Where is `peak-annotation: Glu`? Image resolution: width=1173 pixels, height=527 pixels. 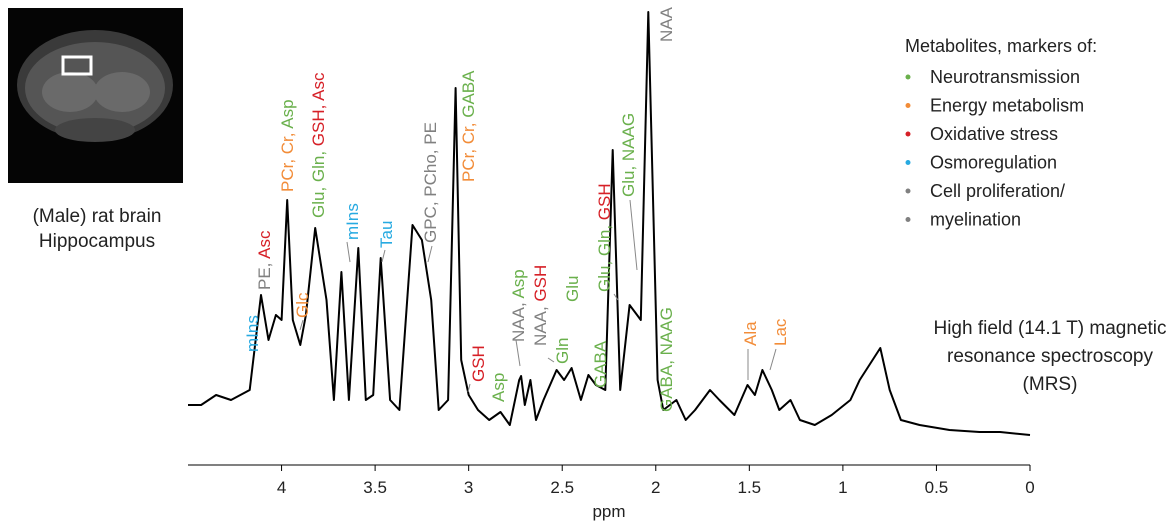
peak-annotation: Glu is located at coordinates (572, 289).